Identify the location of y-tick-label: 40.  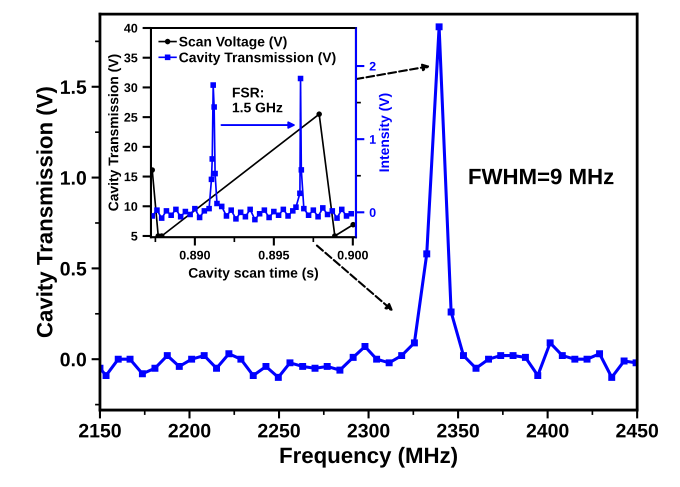
(131, 28).